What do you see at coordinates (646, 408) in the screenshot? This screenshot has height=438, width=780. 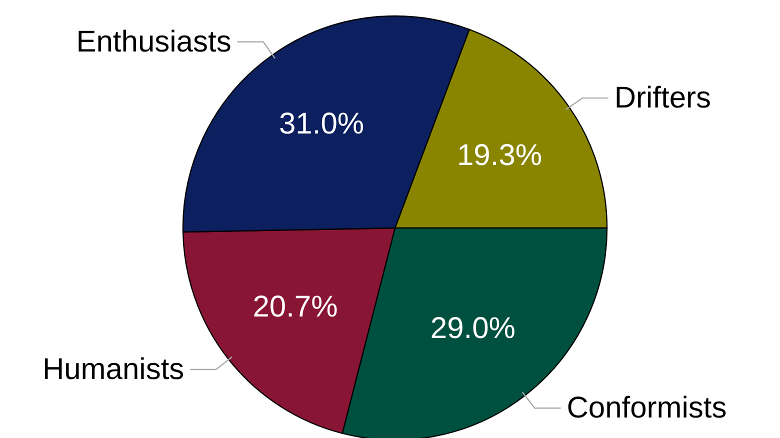 I see `slice-label: Conformists` at bounding box center [646, 408].